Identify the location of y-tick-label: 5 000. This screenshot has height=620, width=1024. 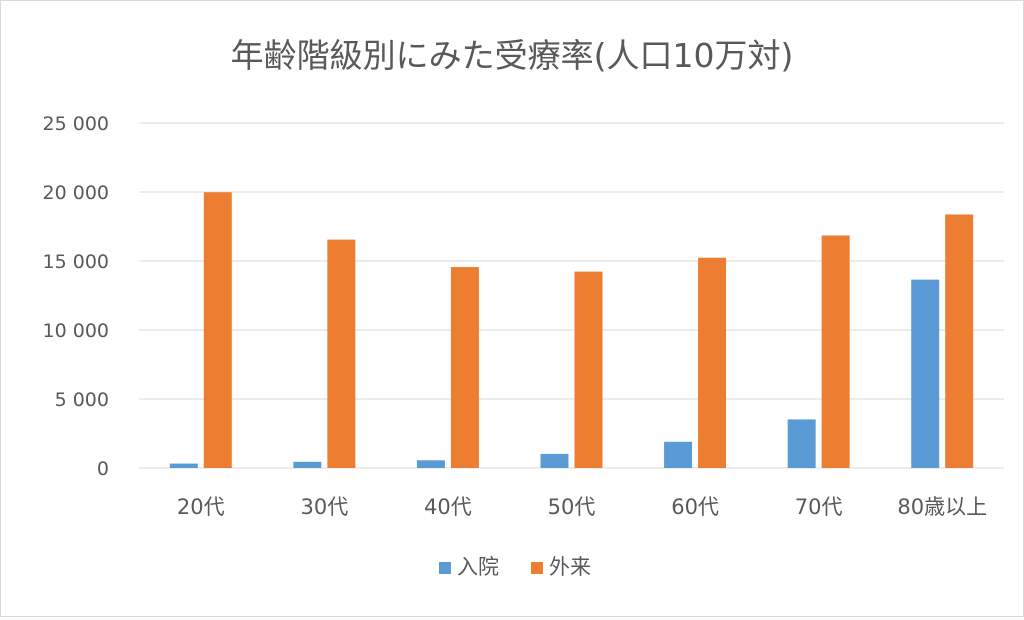
(82, 400).